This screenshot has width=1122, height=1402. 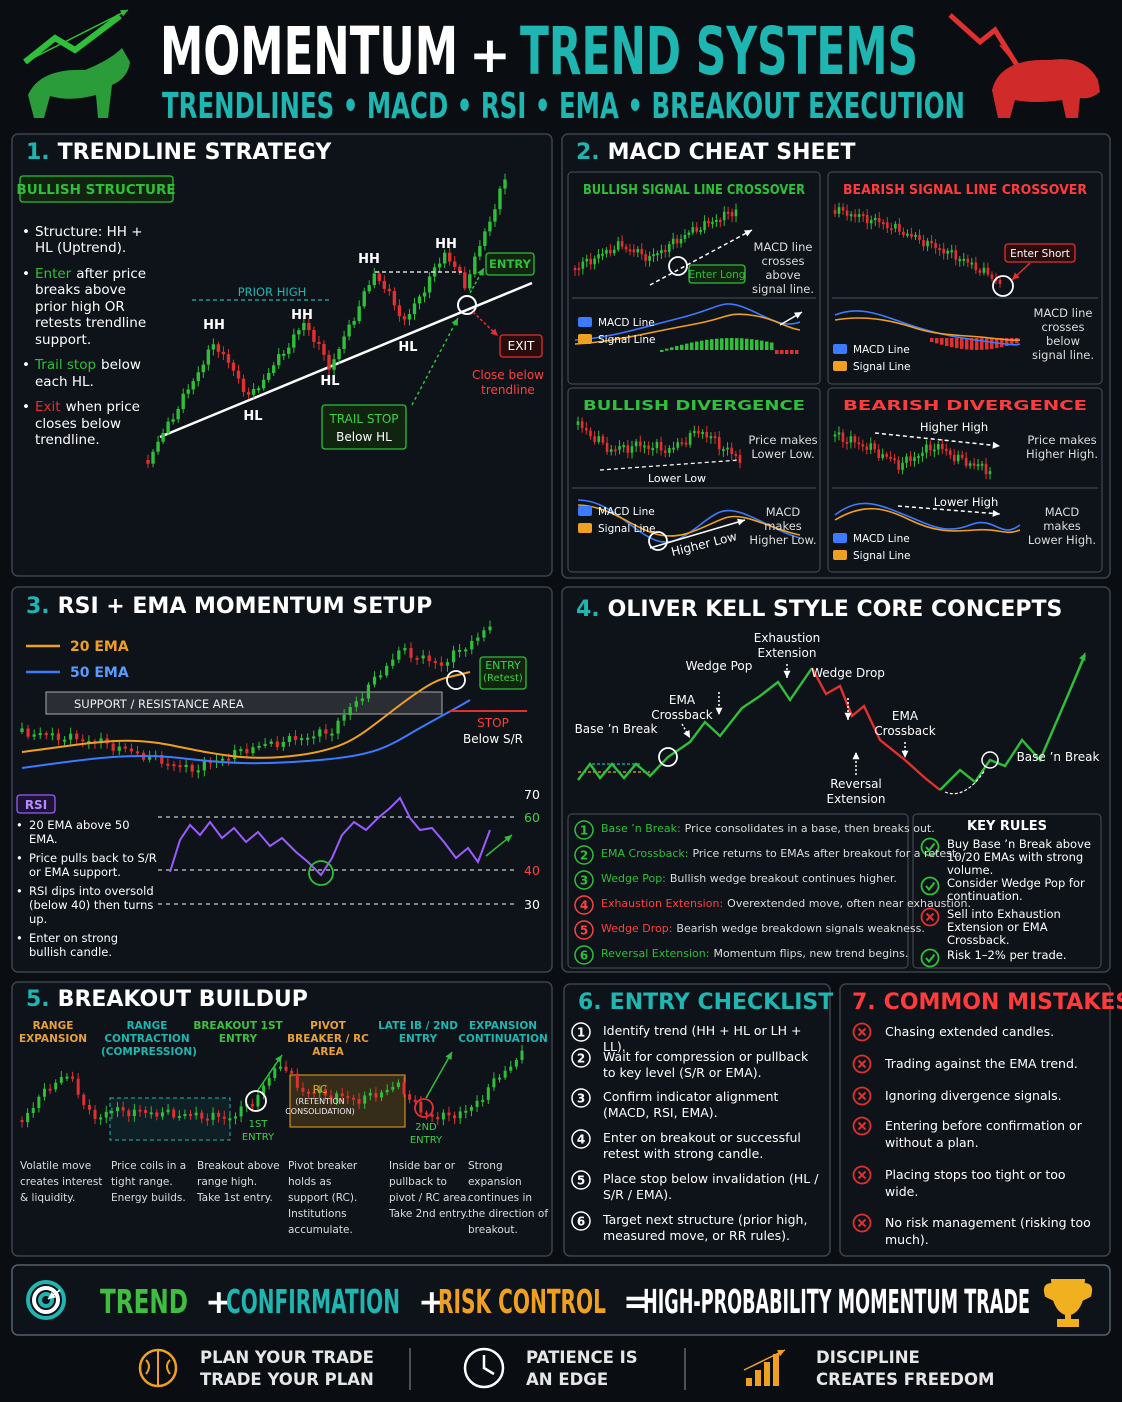 What do you see at coordinates (864, 1002) in the screenshot?
I see `panel-number: 7.` at bounding box center [864, 1002].